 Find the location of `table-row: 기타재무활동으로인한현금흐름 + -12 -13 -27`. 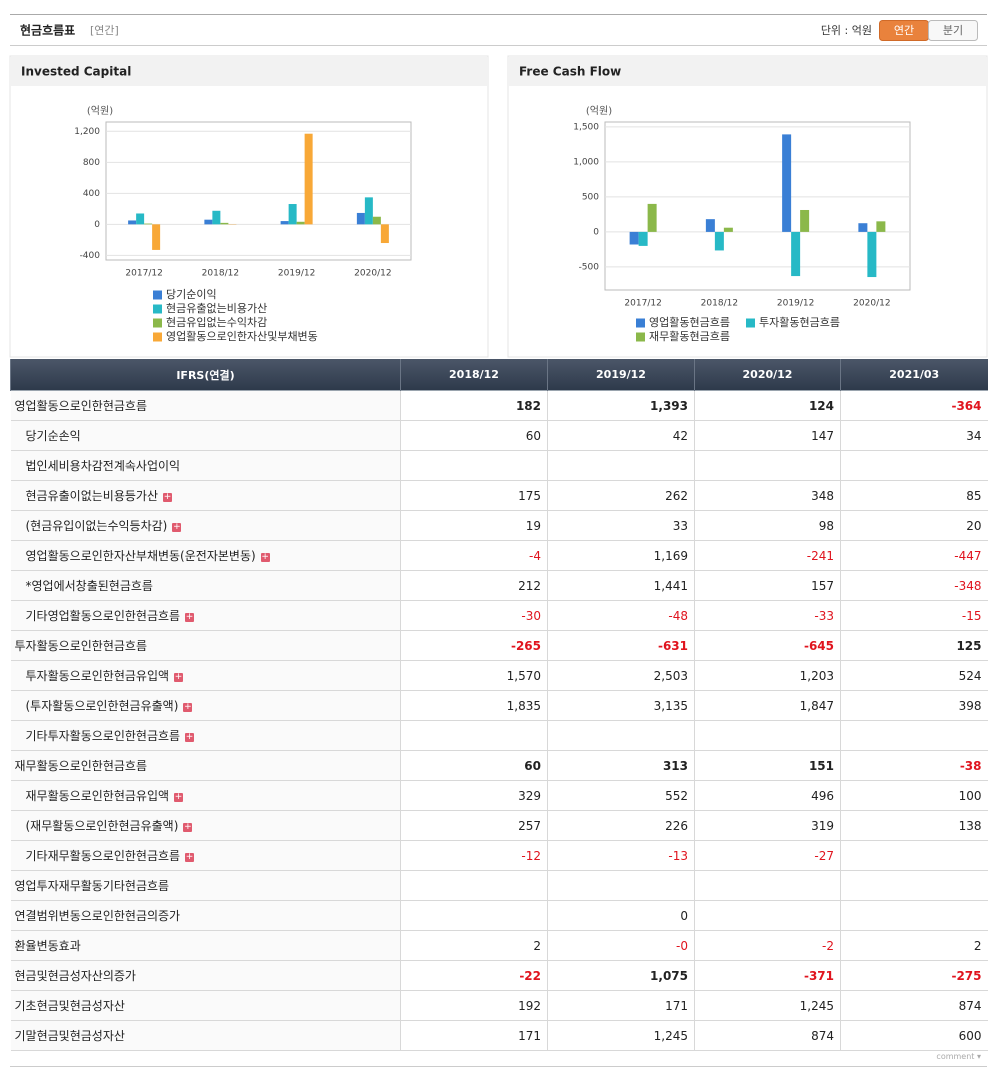

table-row: 기타재무활동으로인한현금흐름 + -12 -13 -27 is located at coordinates (499, 855).